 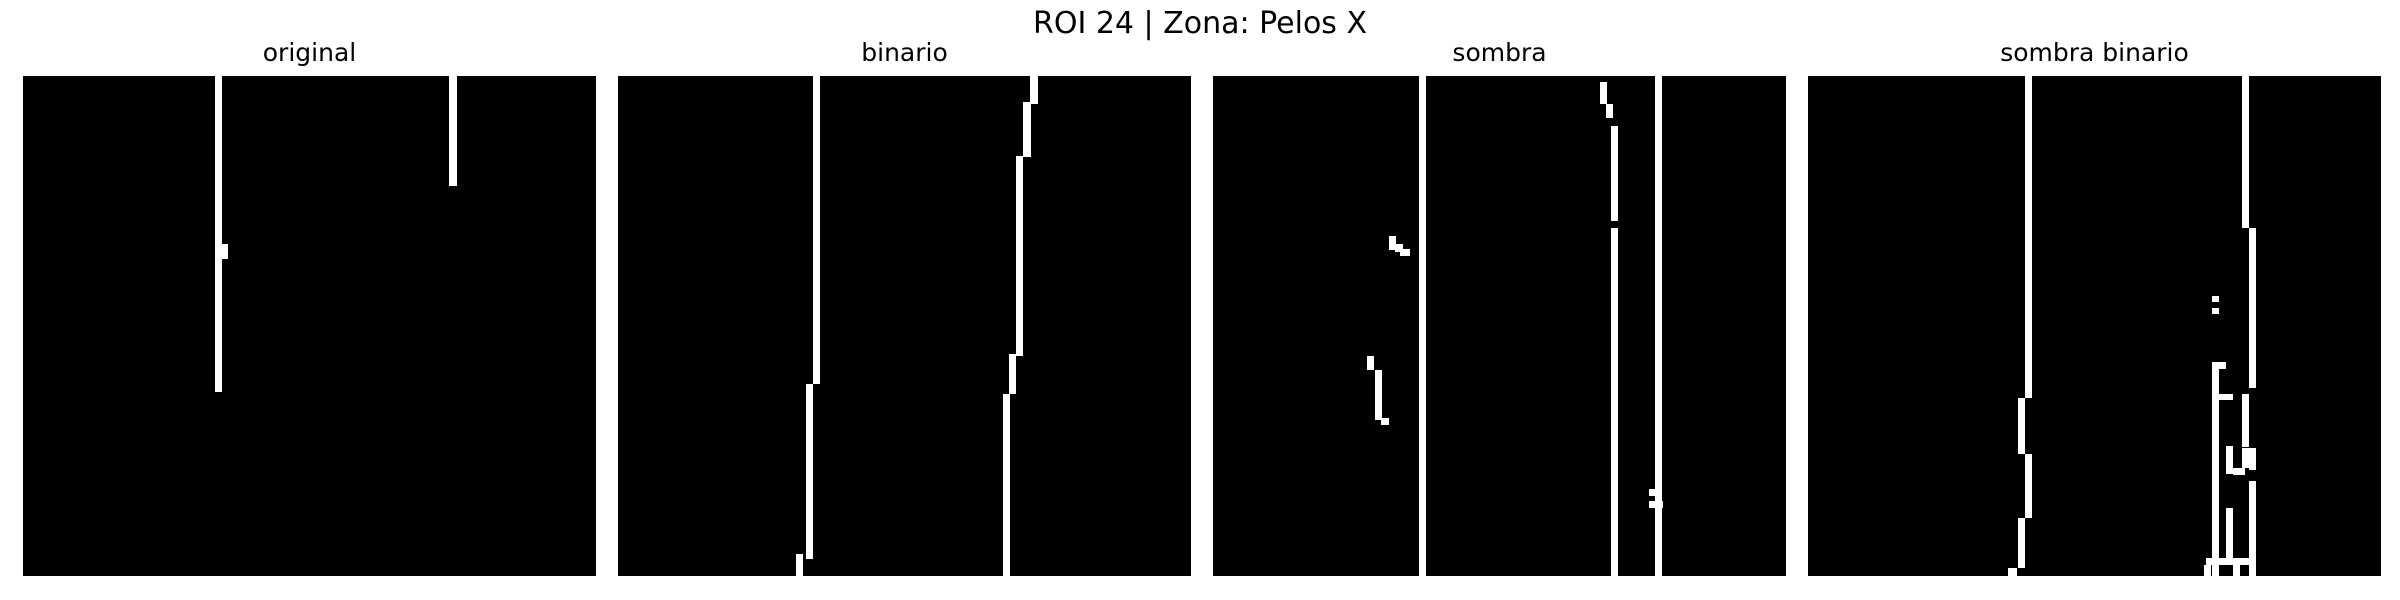 I want to click on panel-title-binario: binario, so click(x=904, y=52).